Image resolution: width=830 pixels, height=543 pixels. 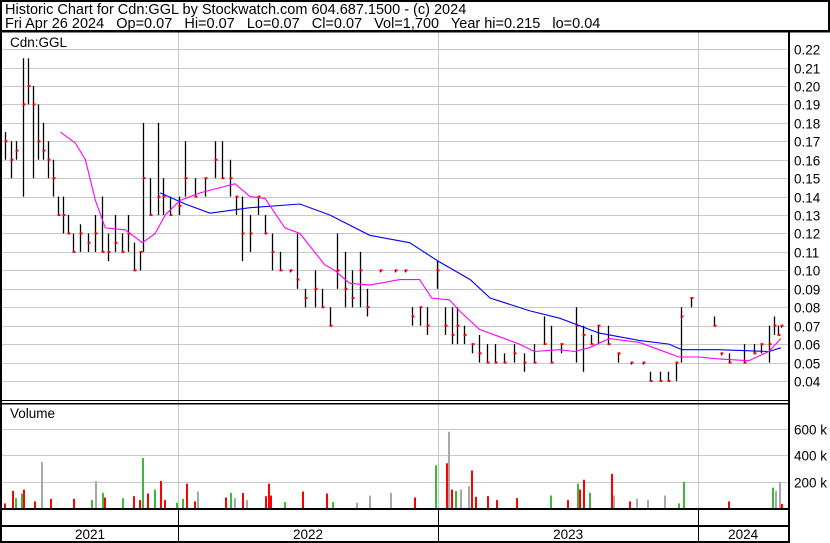 What do you see at coordinates (308, 534) in the screenshot?
I see `year-label: 2022` at bounding box center [308, 534].